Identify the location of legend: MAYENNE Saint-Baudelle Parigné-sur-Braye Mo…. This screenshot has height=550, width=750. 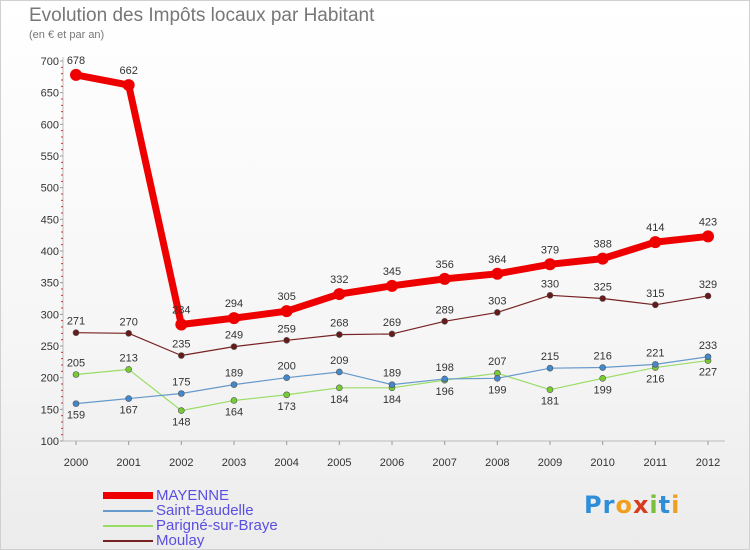
(190, 518).